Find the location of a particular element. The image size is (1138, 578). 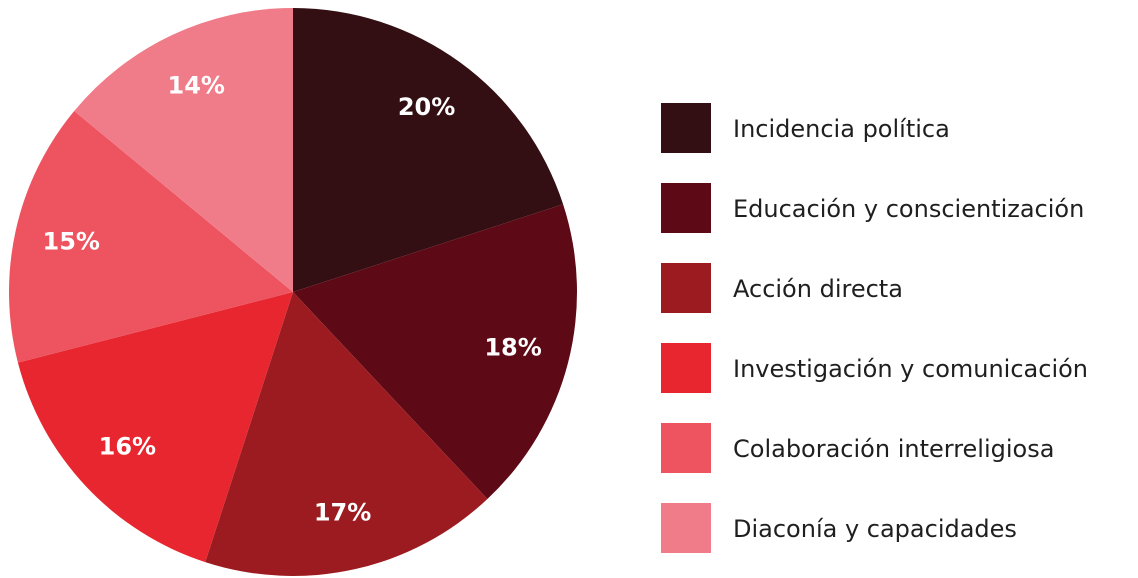

legend-label: Educación y conscientización is located at coordinates (908, 209).